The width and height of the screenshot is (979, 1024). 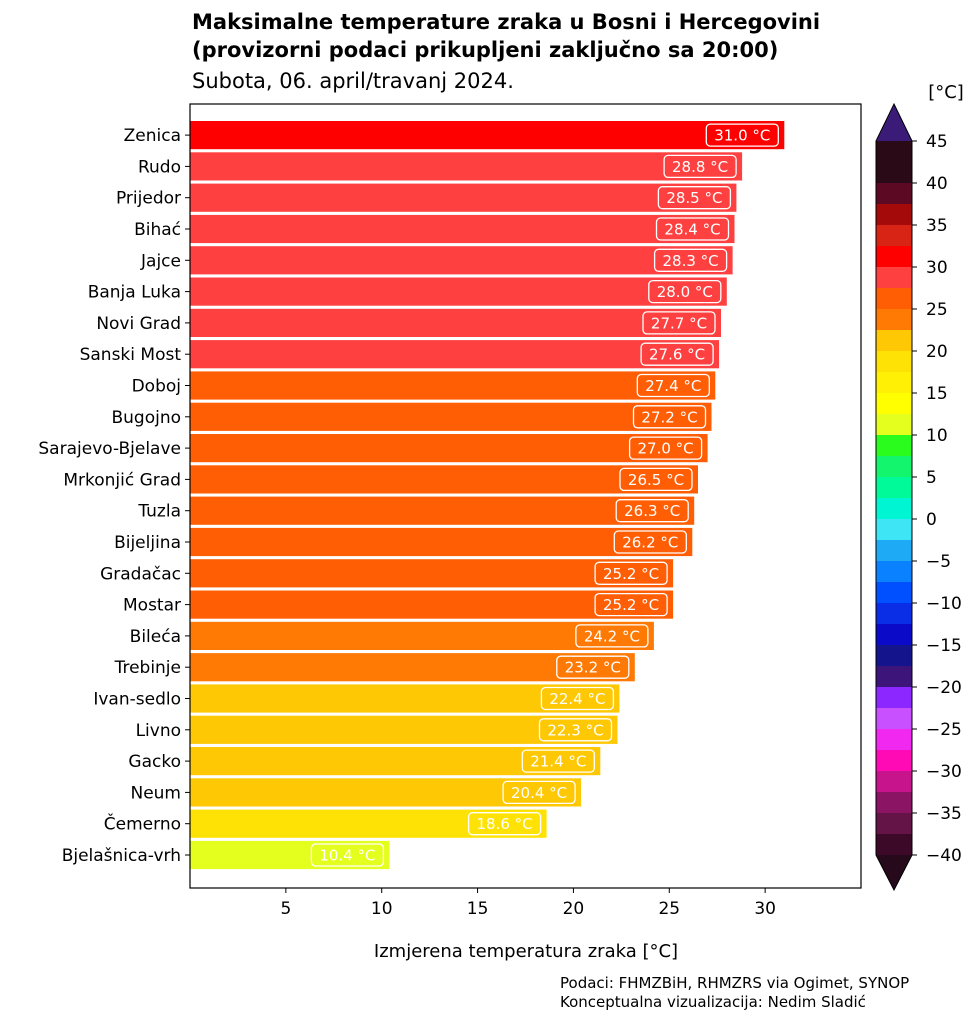 I want to click on colorbar-tick-label-13: −20, so click(x=944, y=688).